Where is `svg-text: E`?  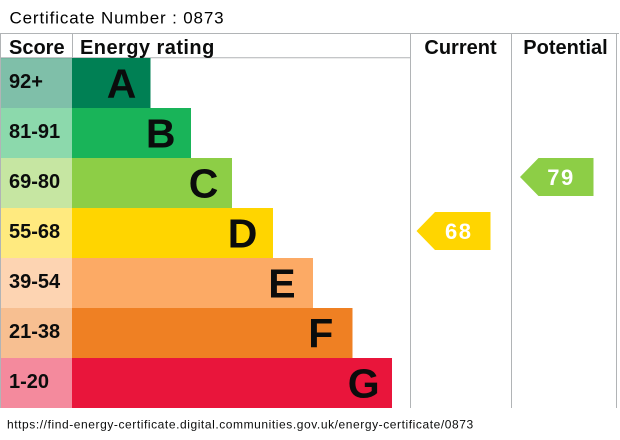 svg-text: E is located at coordinates (281, 284).